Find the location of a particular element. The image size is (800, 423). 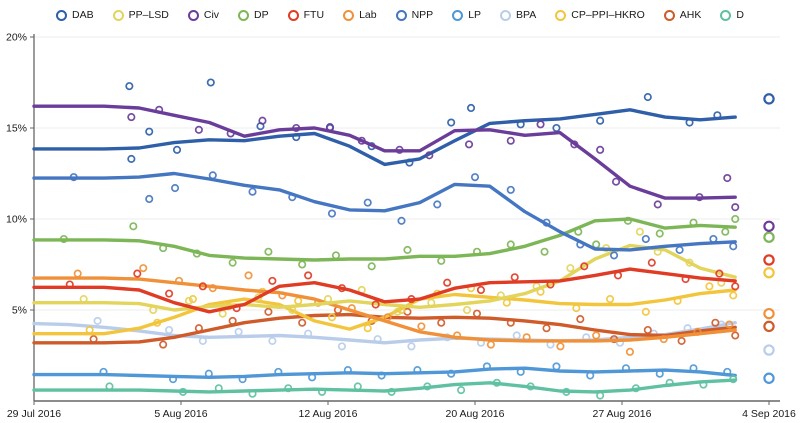

result-dot-dab is located at coordinates (769, 99).